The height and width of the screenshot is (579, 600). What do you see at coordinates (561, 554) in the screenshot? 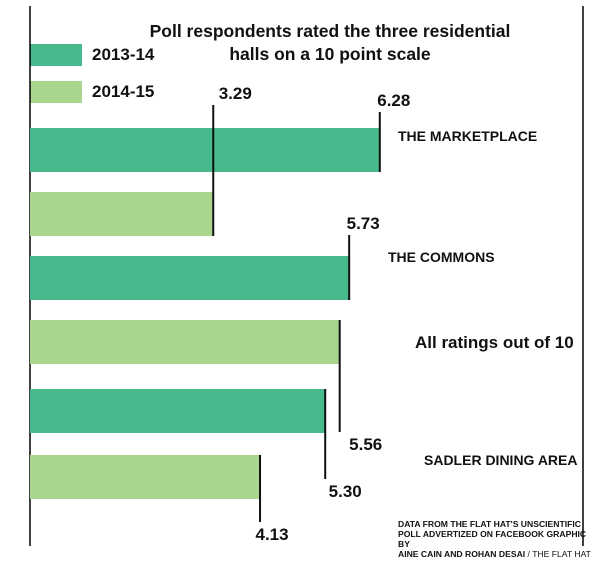
I see `source-credit: THE FLAT HAT` at bounding box center [561, 554].